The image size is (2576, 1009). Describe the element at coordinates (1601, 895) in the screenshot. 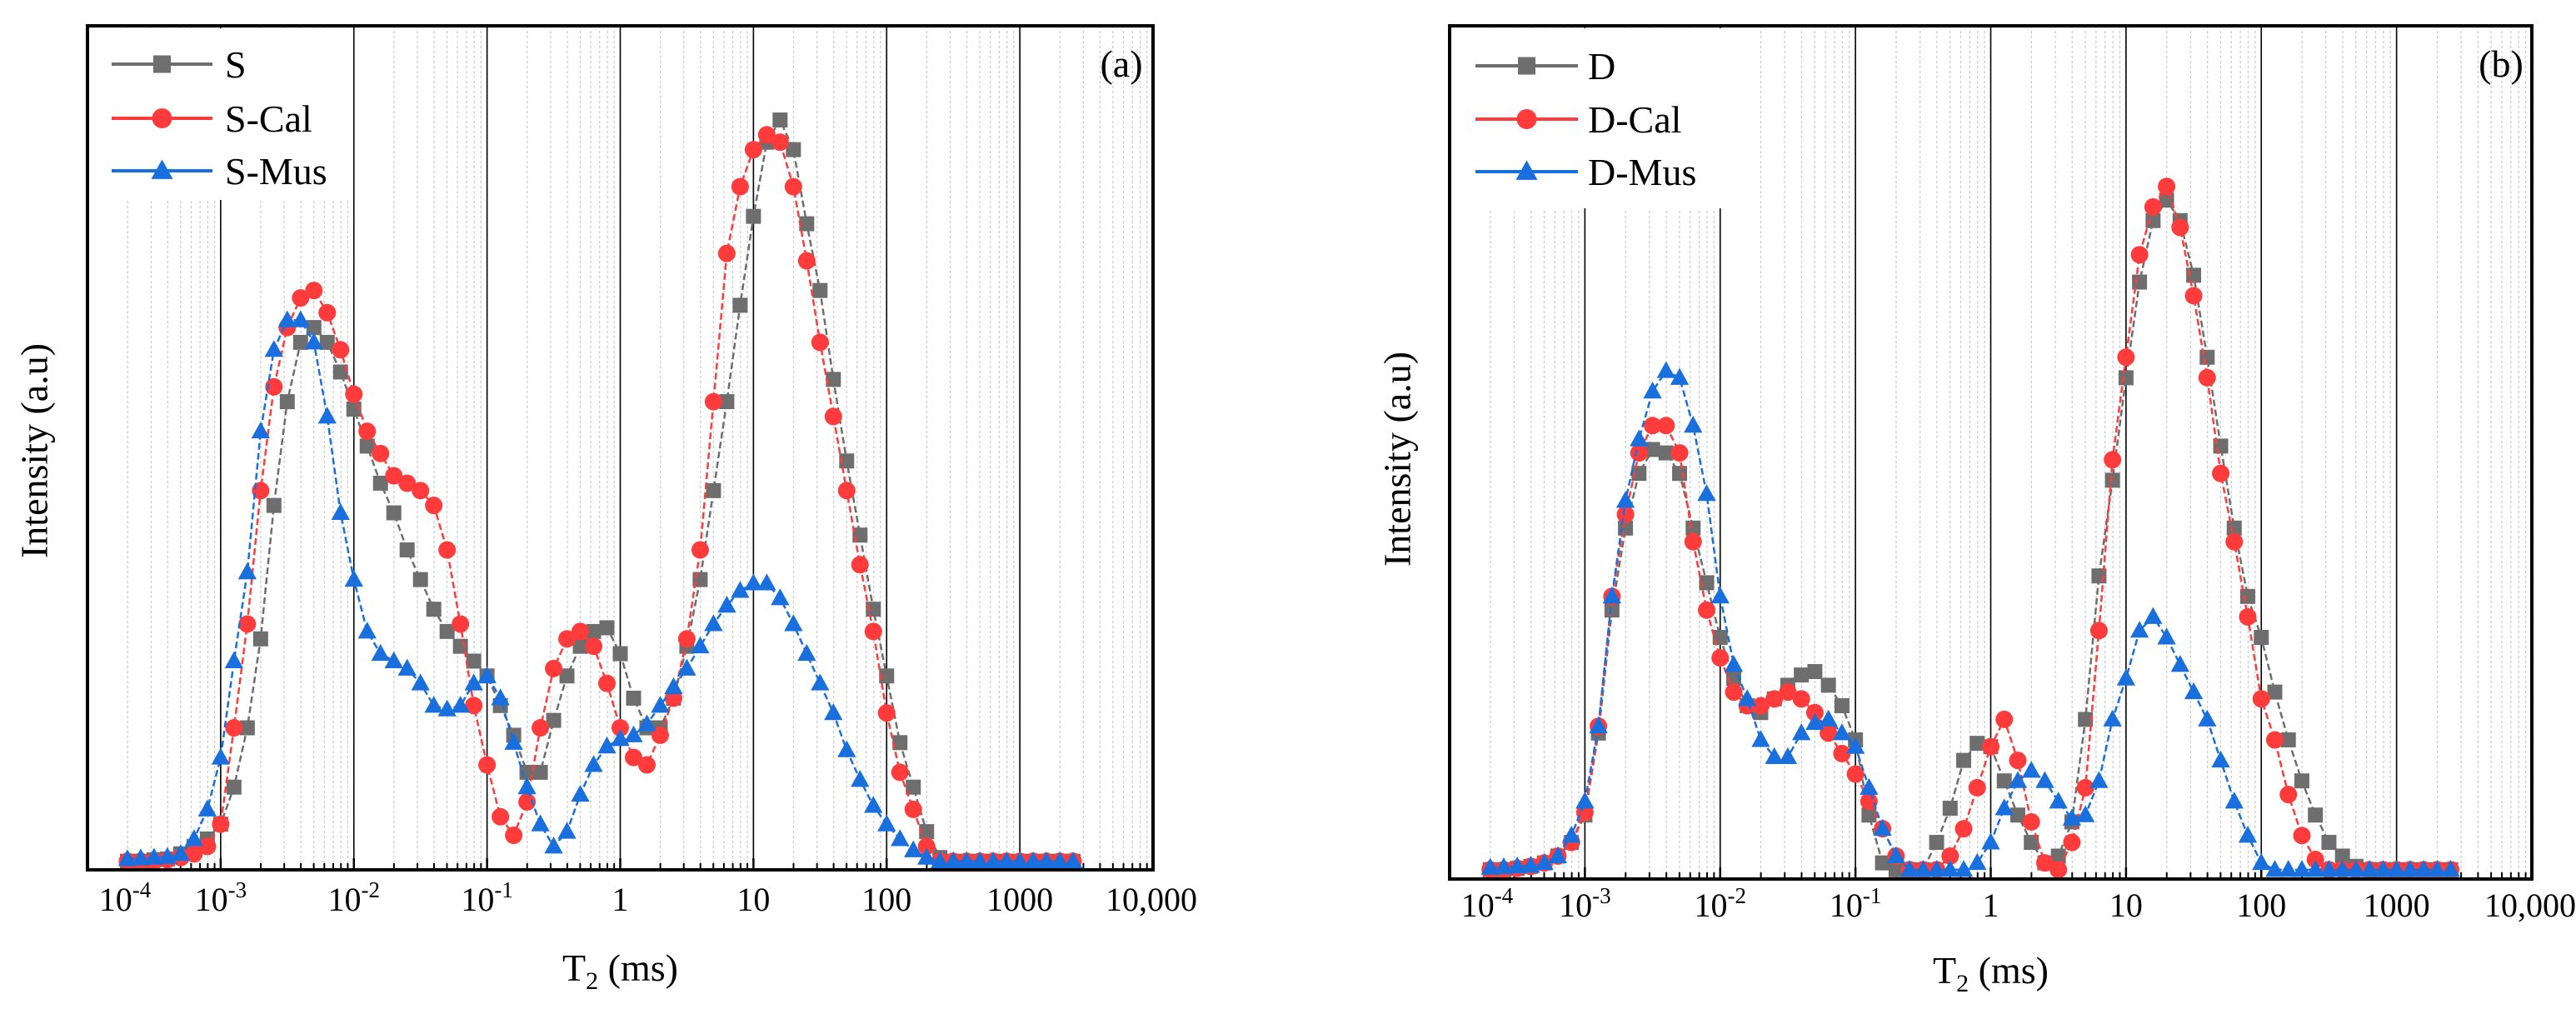

I see `x-tick-label-exponent: -3` at that location.